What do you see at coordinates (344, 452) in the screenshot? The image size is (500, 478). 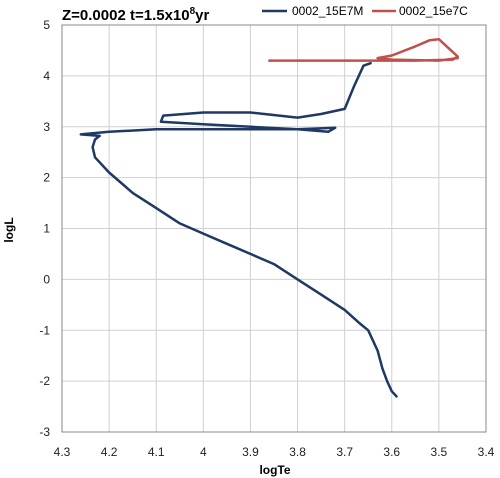 I see `x-tick-label: 3.7` at bounding box center [344, 452].